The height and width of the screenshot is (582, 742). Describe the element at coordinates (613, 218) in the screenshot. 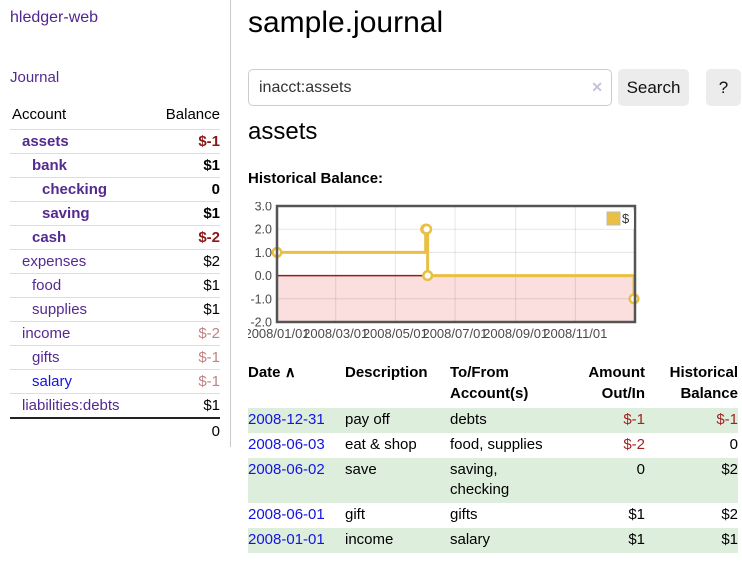

I see `legend-swatch-icon` at that location.